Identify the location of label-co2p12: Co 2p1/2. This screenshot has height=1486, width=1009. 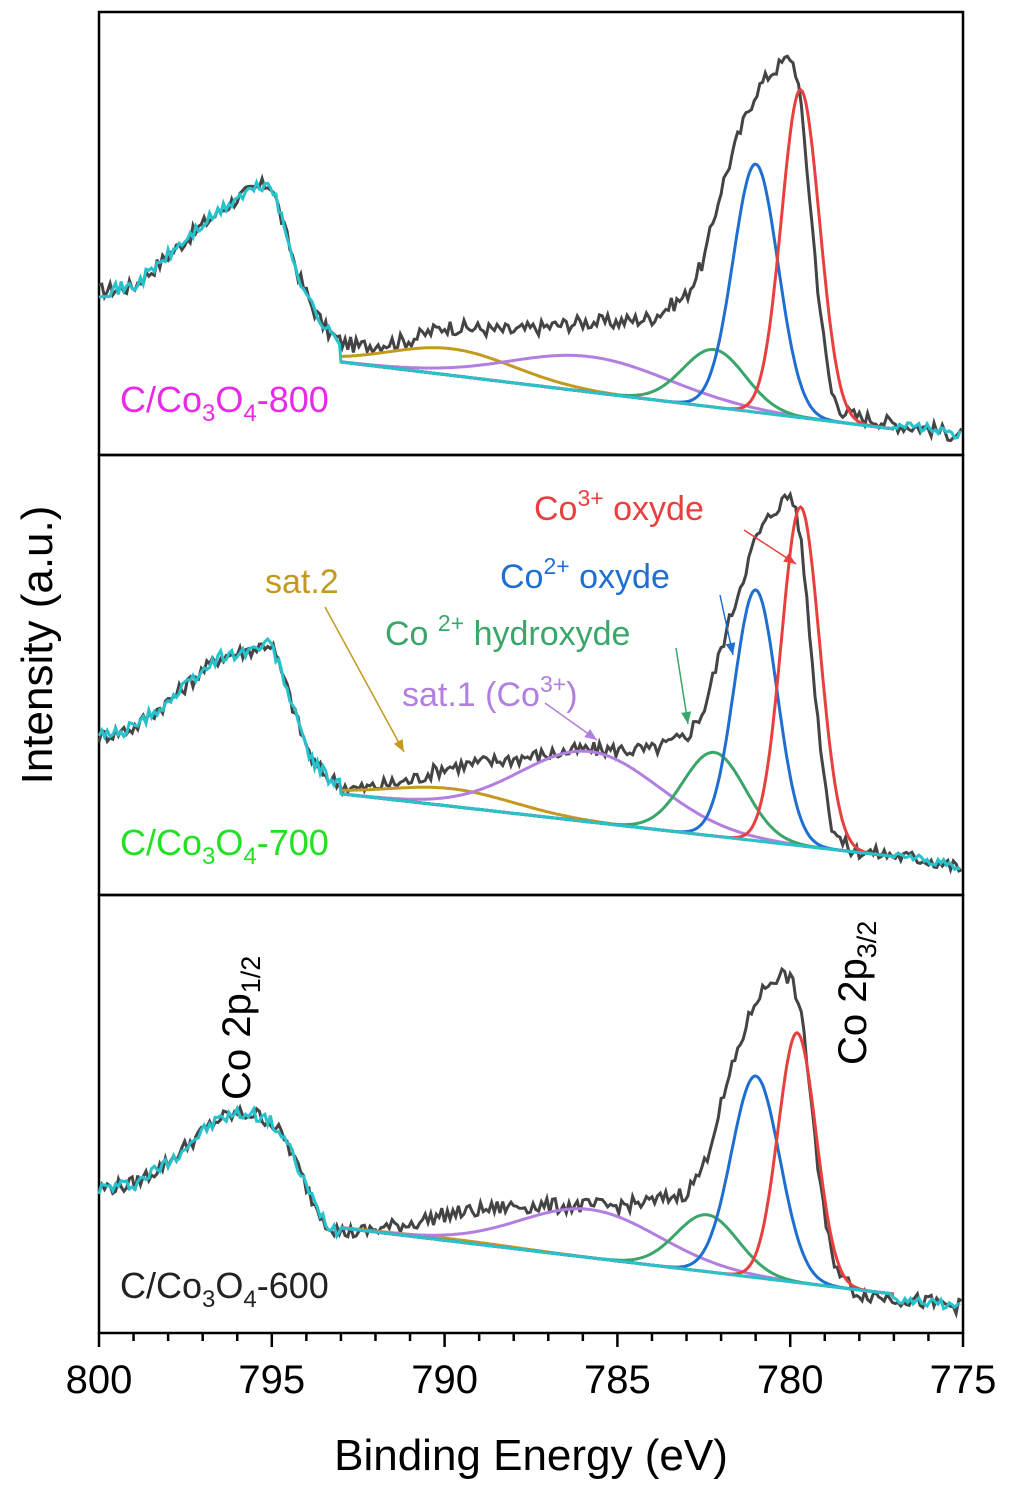
(240, 1028).